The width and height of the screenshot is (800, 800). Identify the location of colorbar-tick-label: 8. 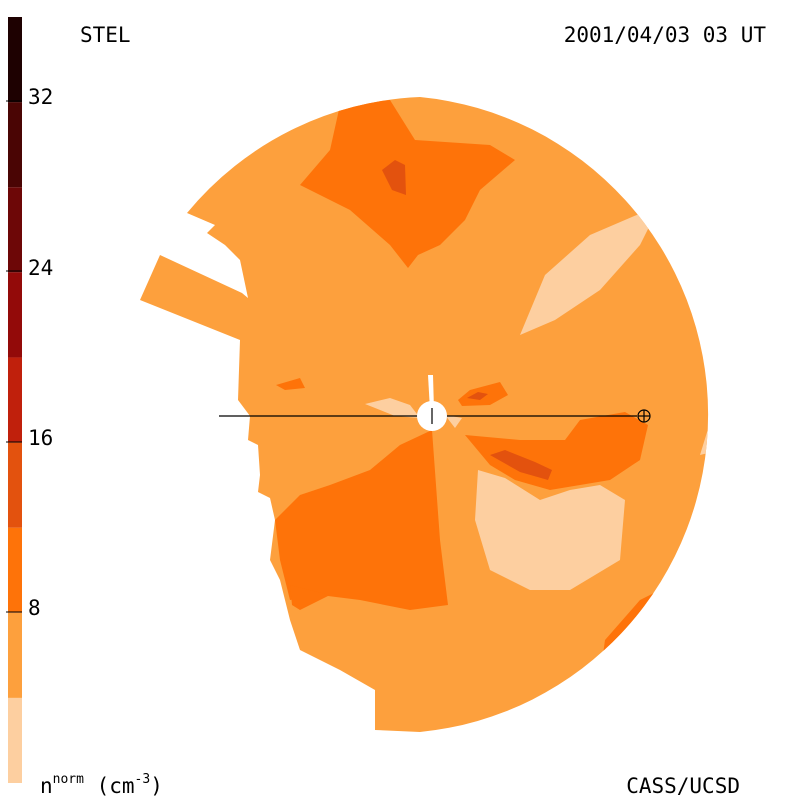
(34, 608).